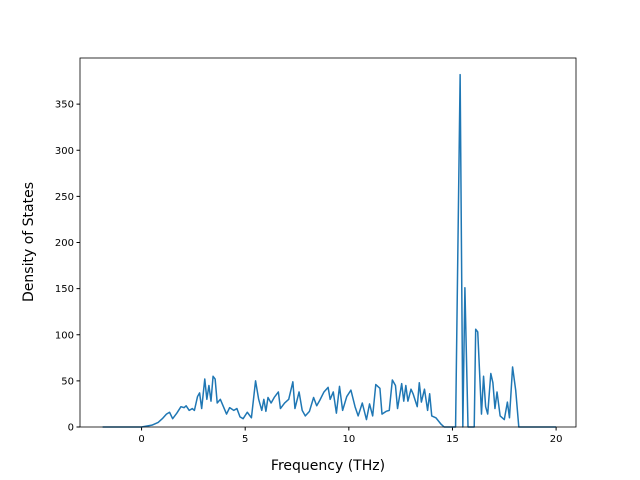  What do you see at coordinates (29, 242) in the screenshot?
I see `y-axis-label: Density of States` at bounding box center [29, 242].